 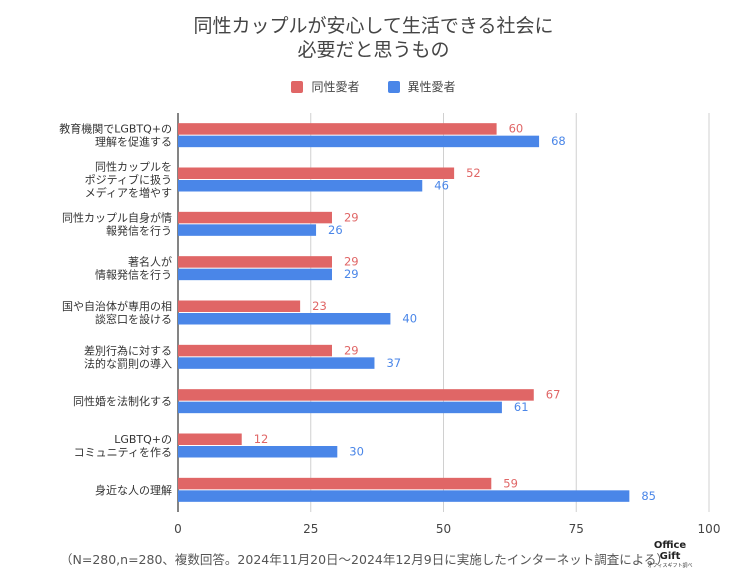 I want to click on category-label: 国や自治体が専用の相, so click(x=117, y=306).